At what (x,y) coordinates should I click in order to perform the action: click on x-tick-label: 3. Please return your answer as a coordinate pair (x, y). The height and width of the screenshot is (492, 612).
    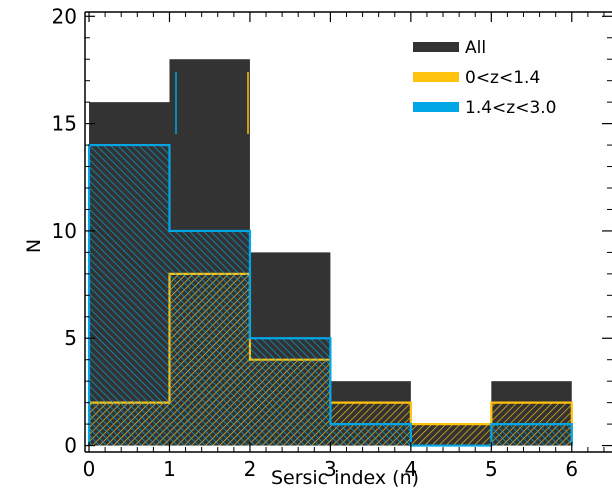
    Looking at the image, I should click on (330, 469).